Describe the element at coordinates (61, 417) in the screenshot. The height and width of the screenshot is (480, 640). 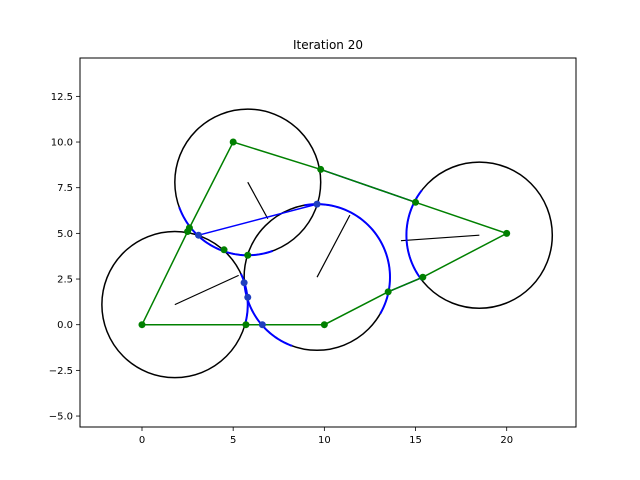
I see `y-tick-label-0: −5.0` at that location.